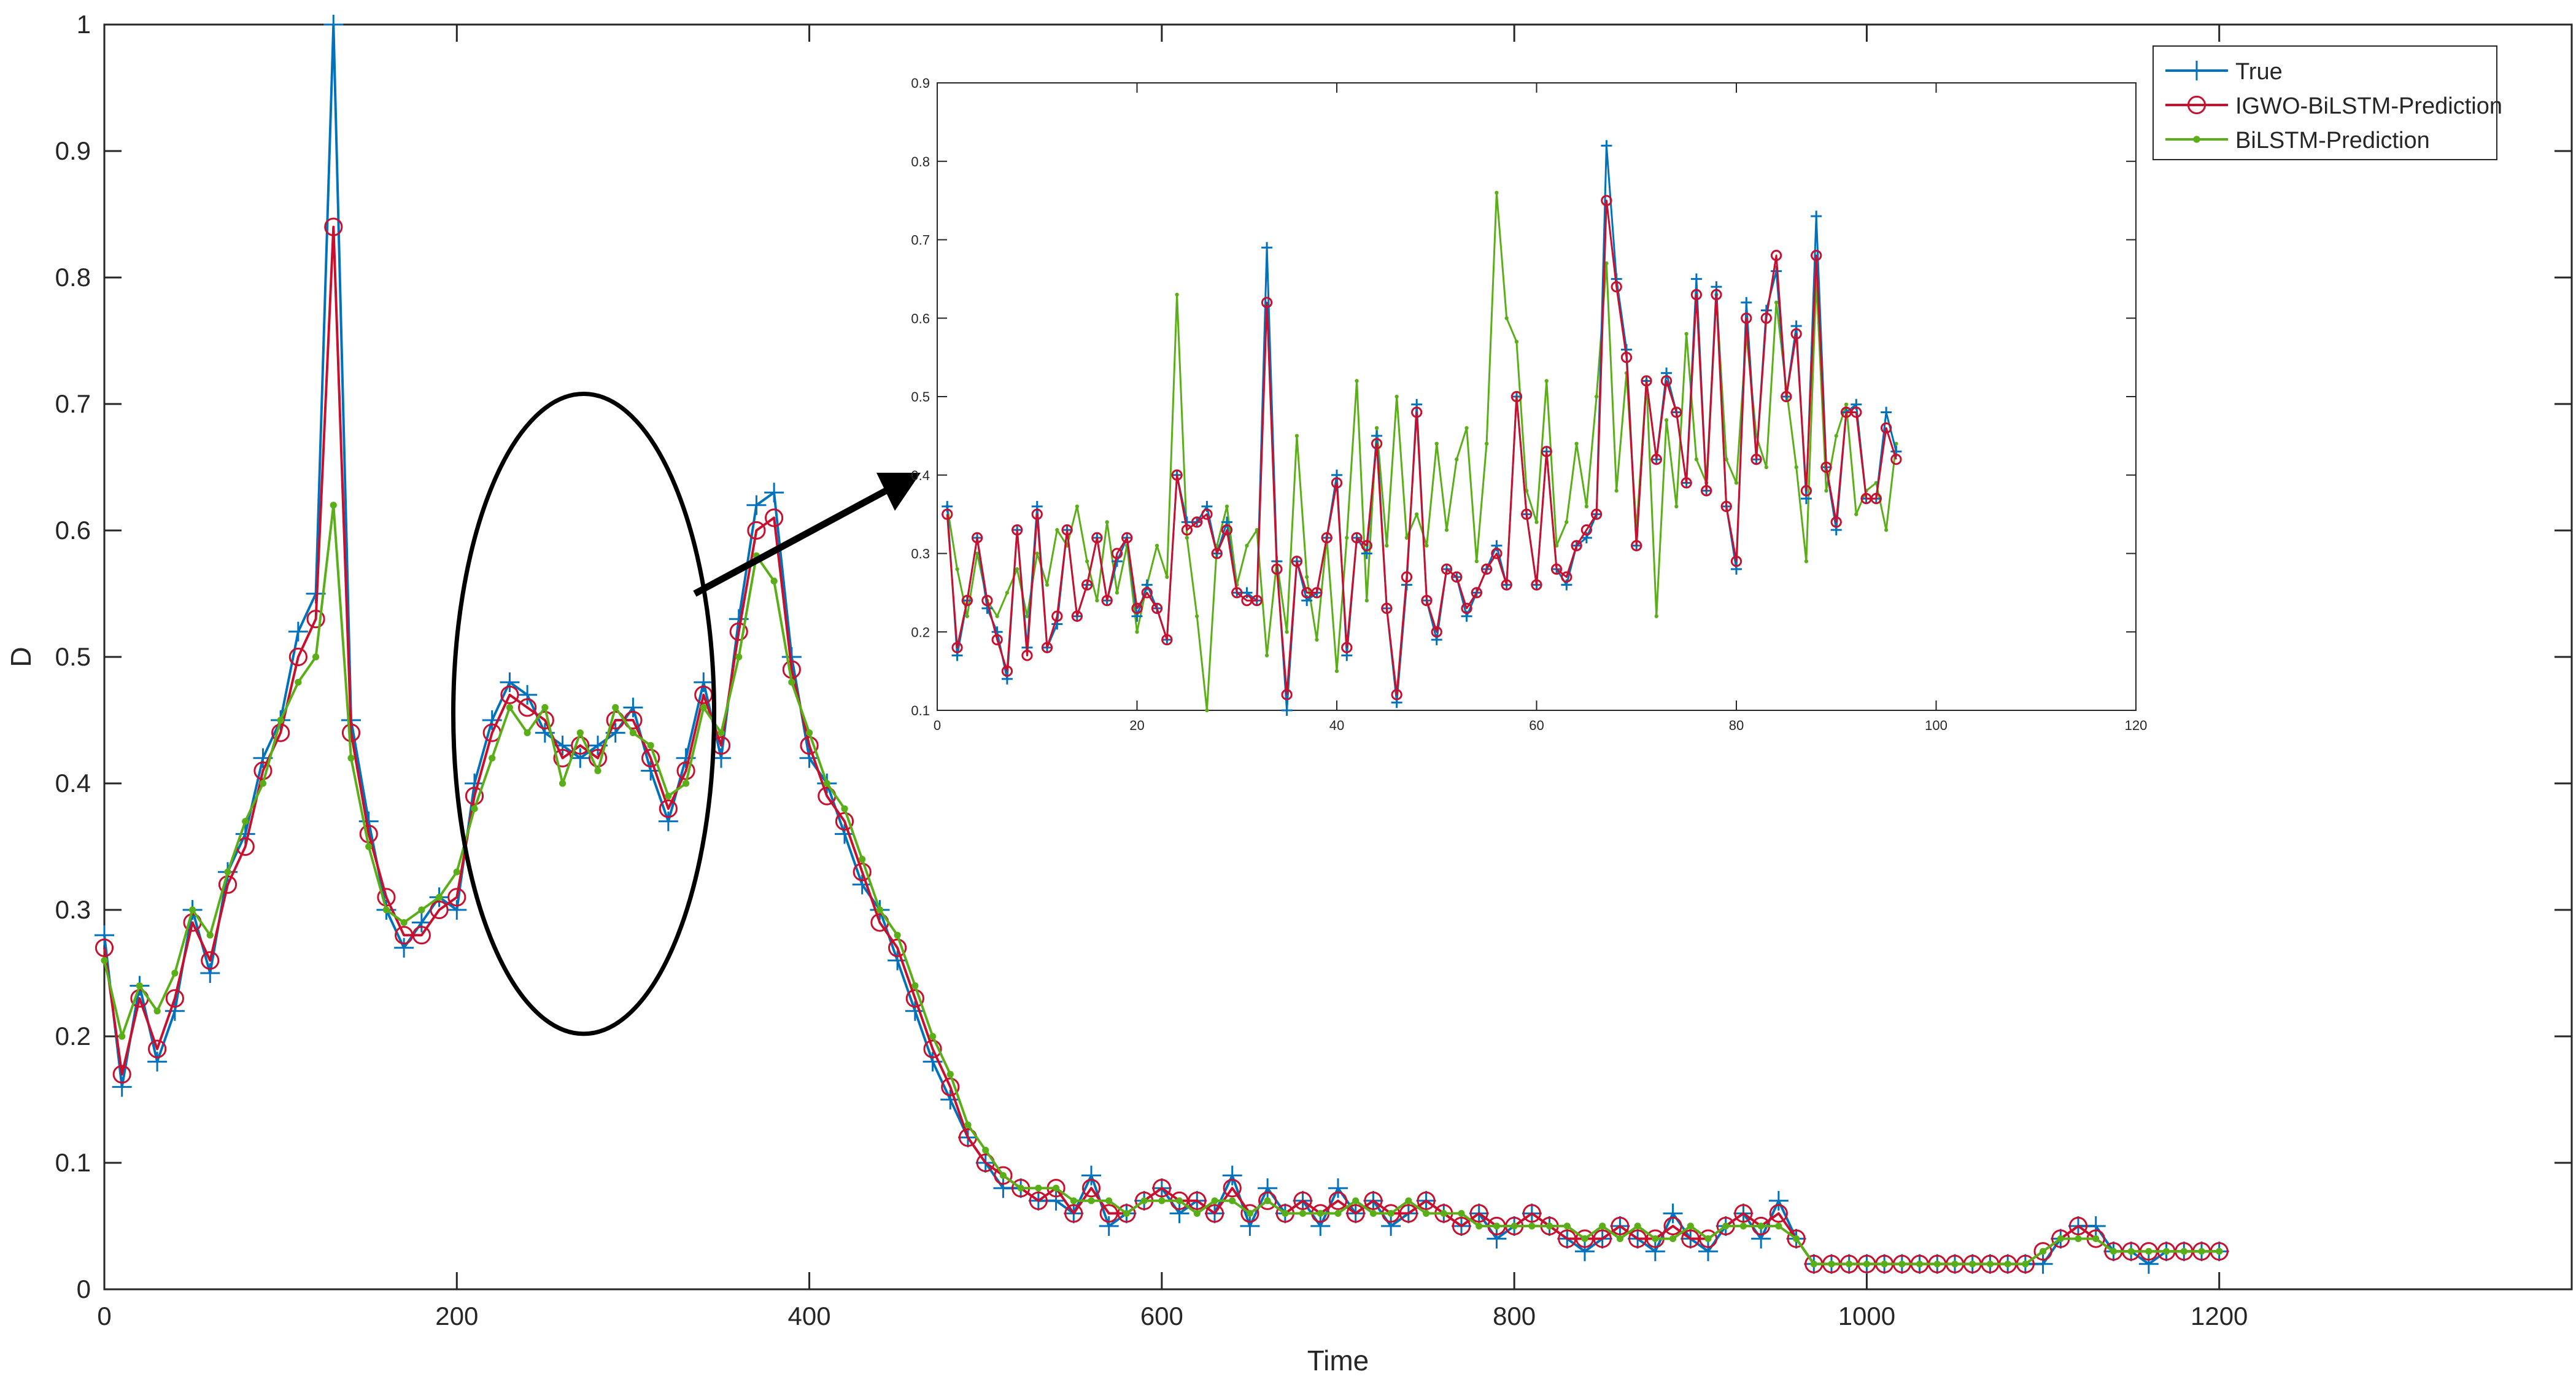 The height and width of the screenshot is (1382, 2576). What do you see at coordinates (937, 725) in the screenshot?
I see `inset-x-tick-label: 0` at bounding box center [937, 725].